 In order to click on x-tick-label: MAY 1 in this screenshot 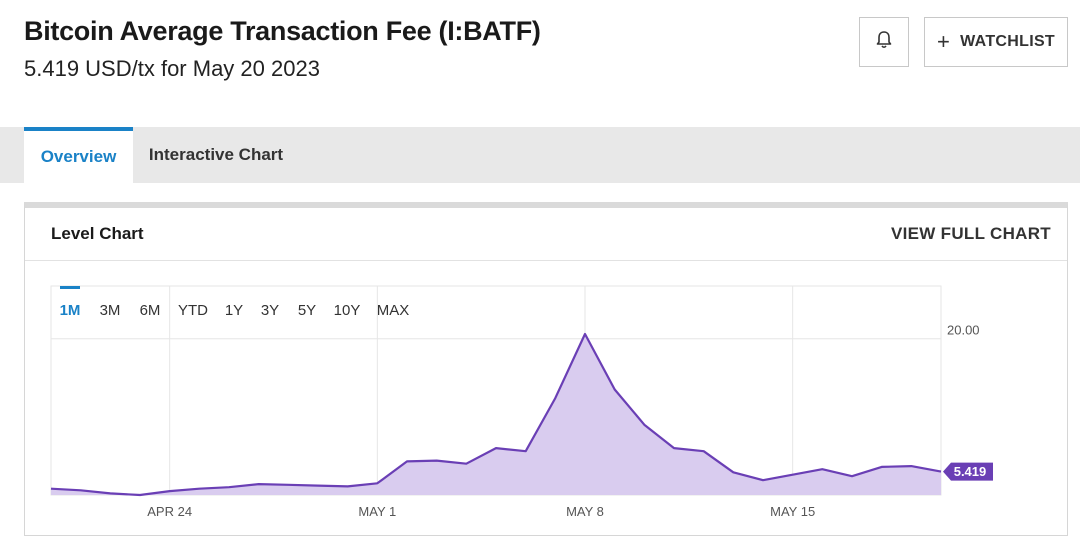, I will do `click(377, 511)`.